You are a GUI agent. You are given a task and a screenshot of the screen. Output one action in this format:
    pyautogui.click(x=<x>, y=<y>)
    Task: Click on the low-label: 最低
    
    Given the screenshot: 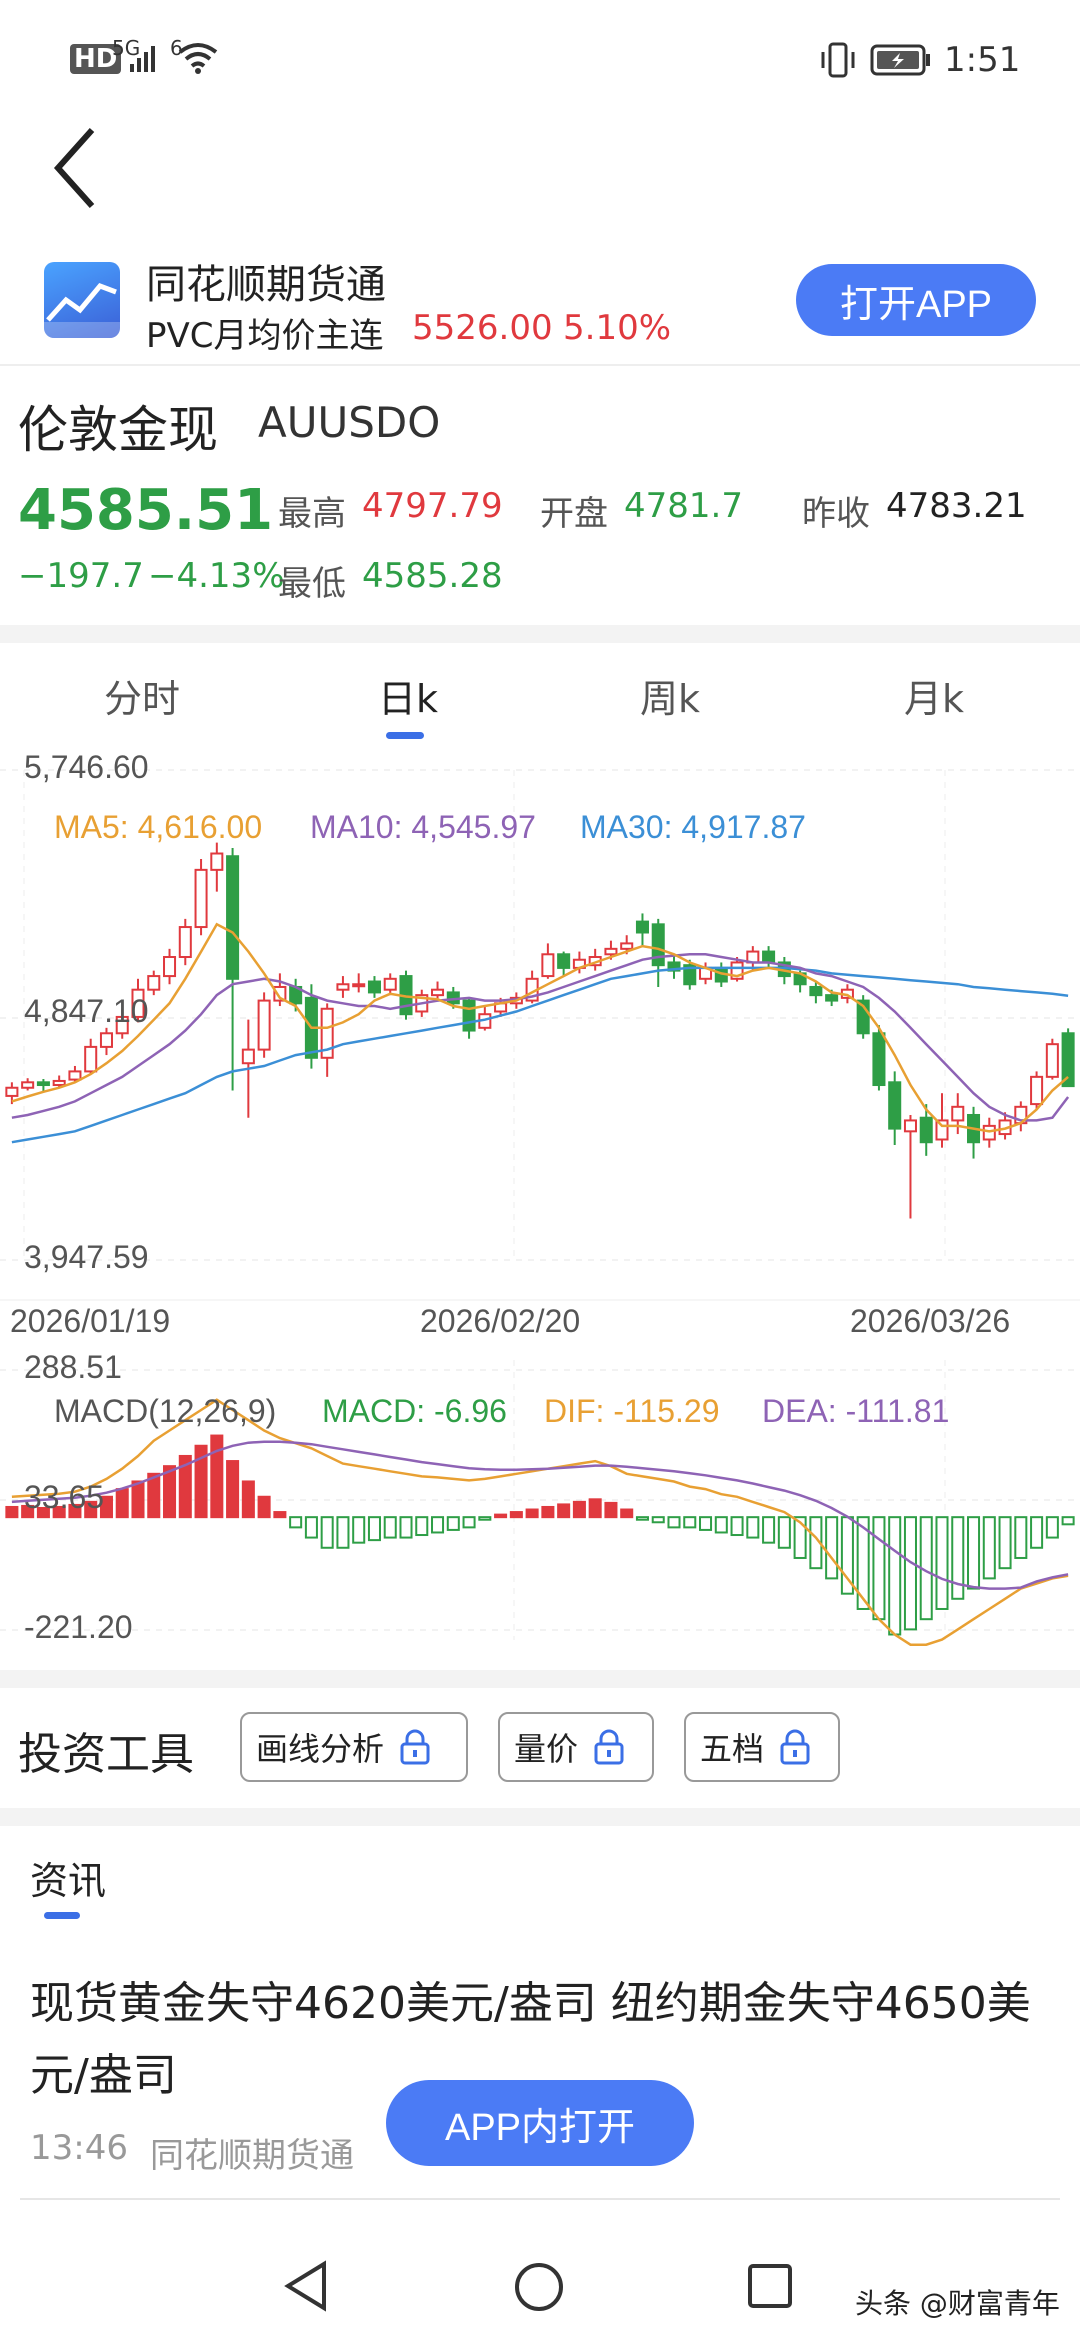 What is the action you would take?
    pyautogui.click(x=312, y=584)
    